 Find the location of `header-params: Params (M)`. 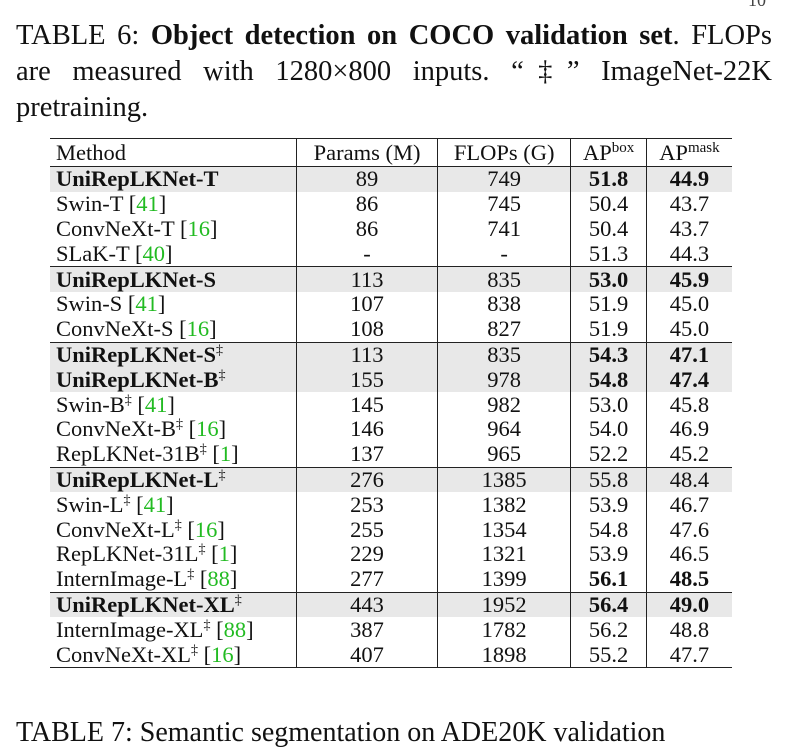

header-params: Params (M) is located at coordinates (367, 152).